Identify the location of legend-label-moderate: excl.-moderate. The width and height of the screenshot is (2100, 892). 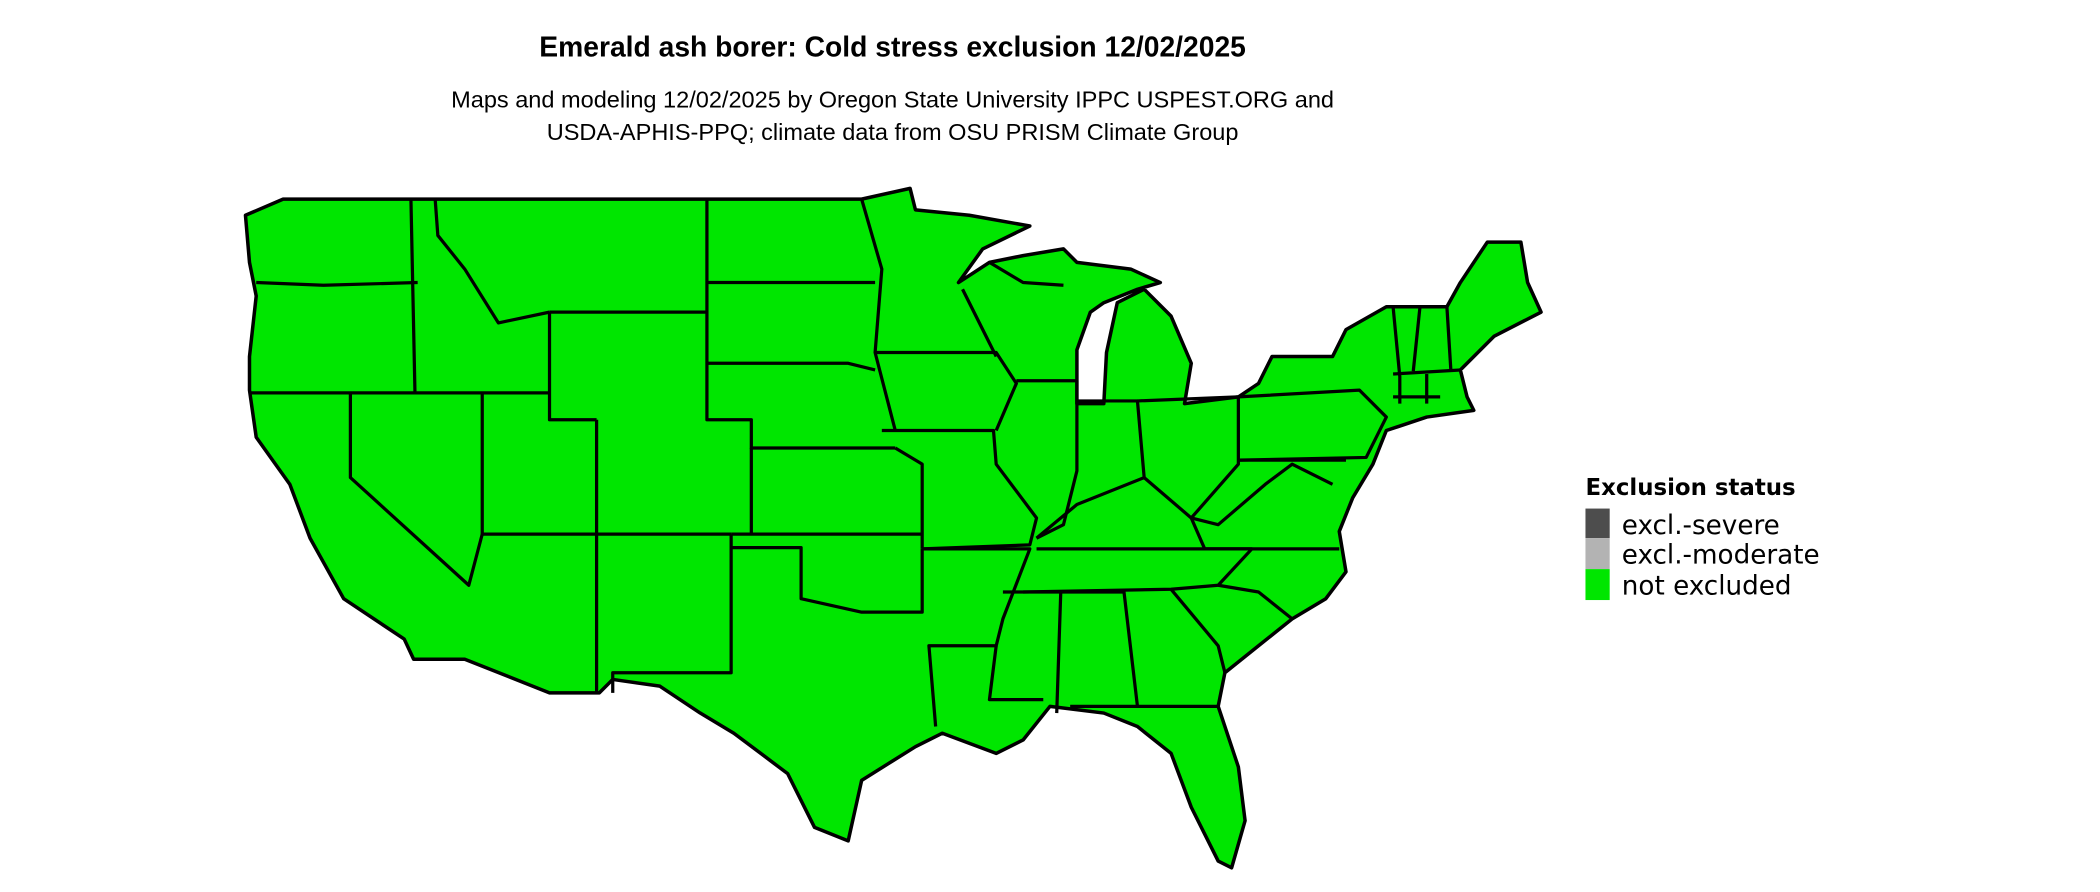
(1721, 556).